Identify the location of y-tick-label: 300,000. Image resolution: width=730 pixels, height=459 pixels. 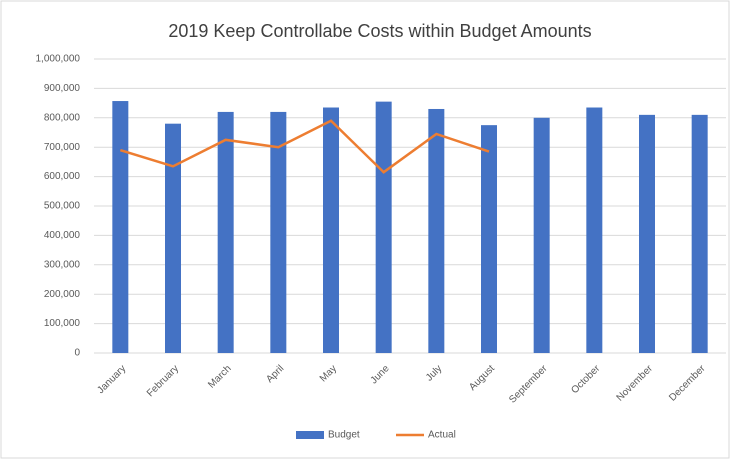
(62, 264).